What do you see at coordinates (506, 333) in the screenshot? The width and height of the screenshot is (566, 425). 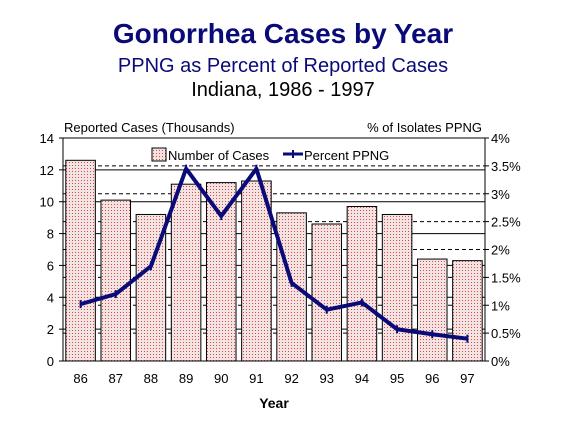 I see `y-right-tick-label: 0.5%` at bounding box center [506, 333].